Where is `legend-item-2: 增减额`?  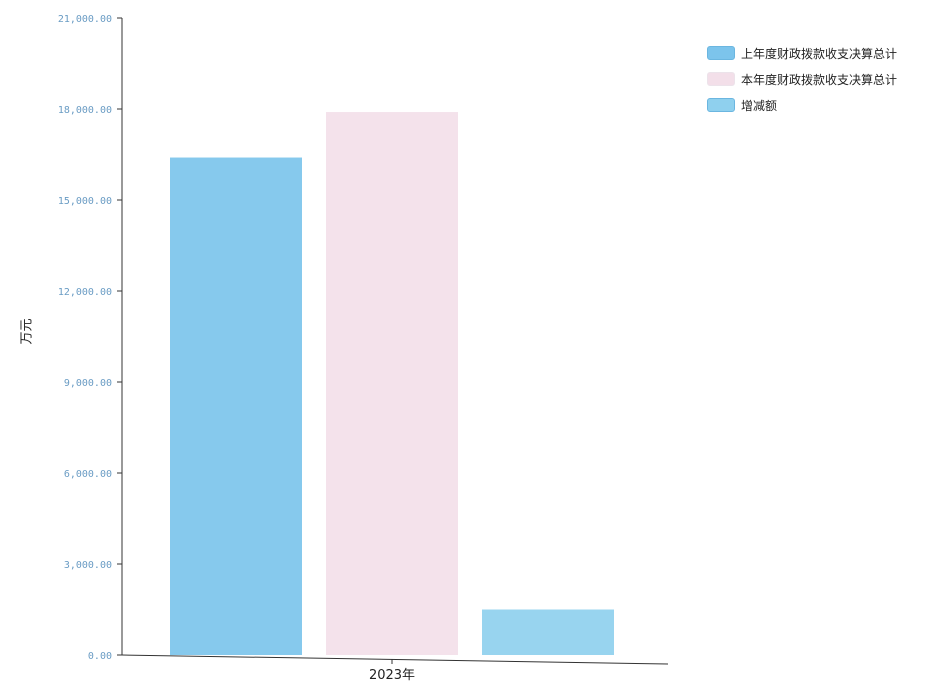 legend-item-2: 增减额 is located at coordinates (802, 105).